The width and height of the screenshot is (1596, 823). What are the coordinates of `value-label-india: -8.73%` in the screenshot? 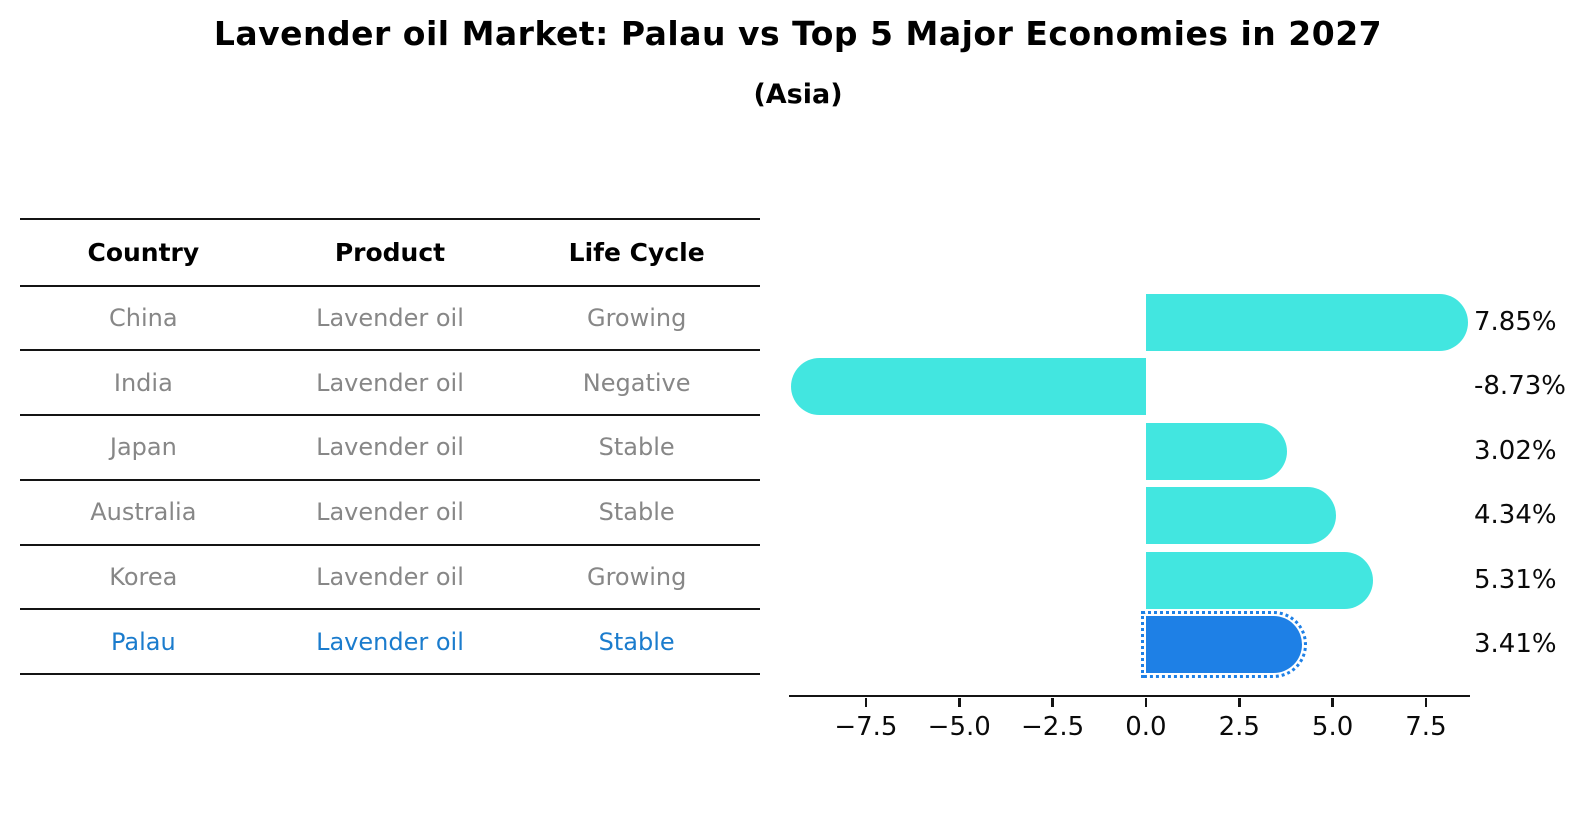 It's located at (1520, 386).